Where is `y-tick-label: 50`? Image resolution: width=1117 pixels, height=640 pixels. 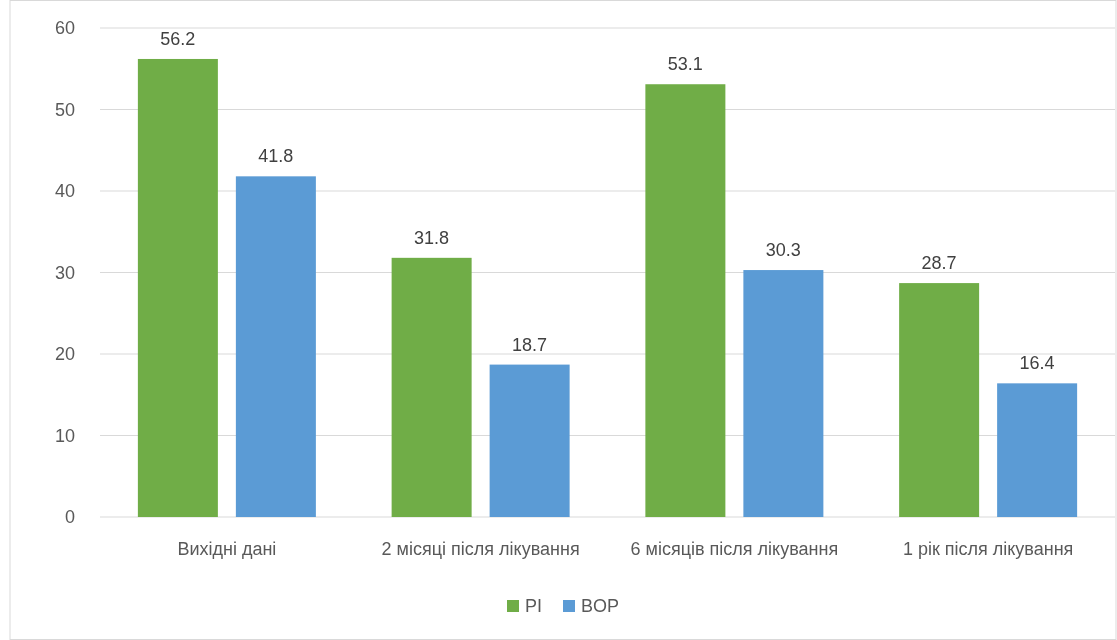
y-tick-label: 50 is located at coordinates (64, 109).